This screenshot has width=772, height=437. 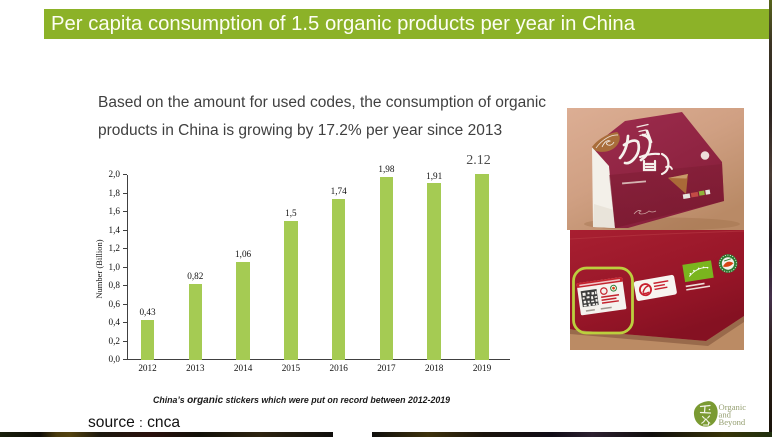 What do you see at coordinates (725, 415) in the screenshot?
I see `svg-text: and` at bounding box center [725, 415].